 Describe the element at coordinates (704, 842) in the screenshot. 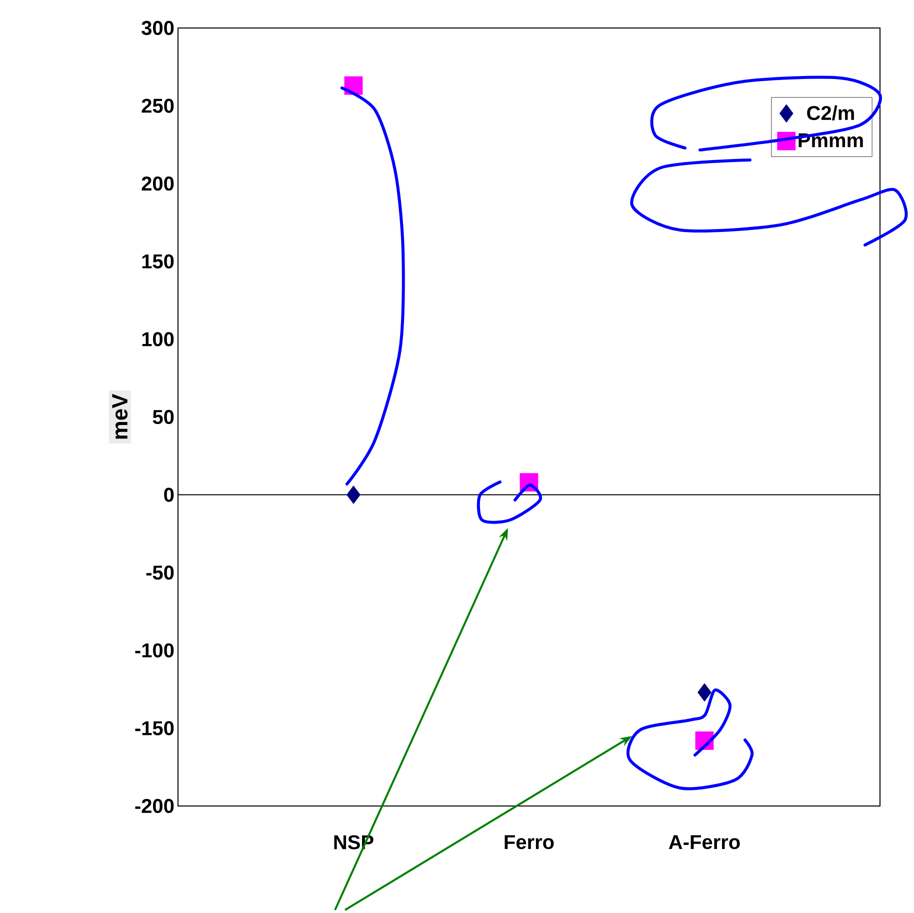

I see `x-tick-label: A-Ferro` at that location.